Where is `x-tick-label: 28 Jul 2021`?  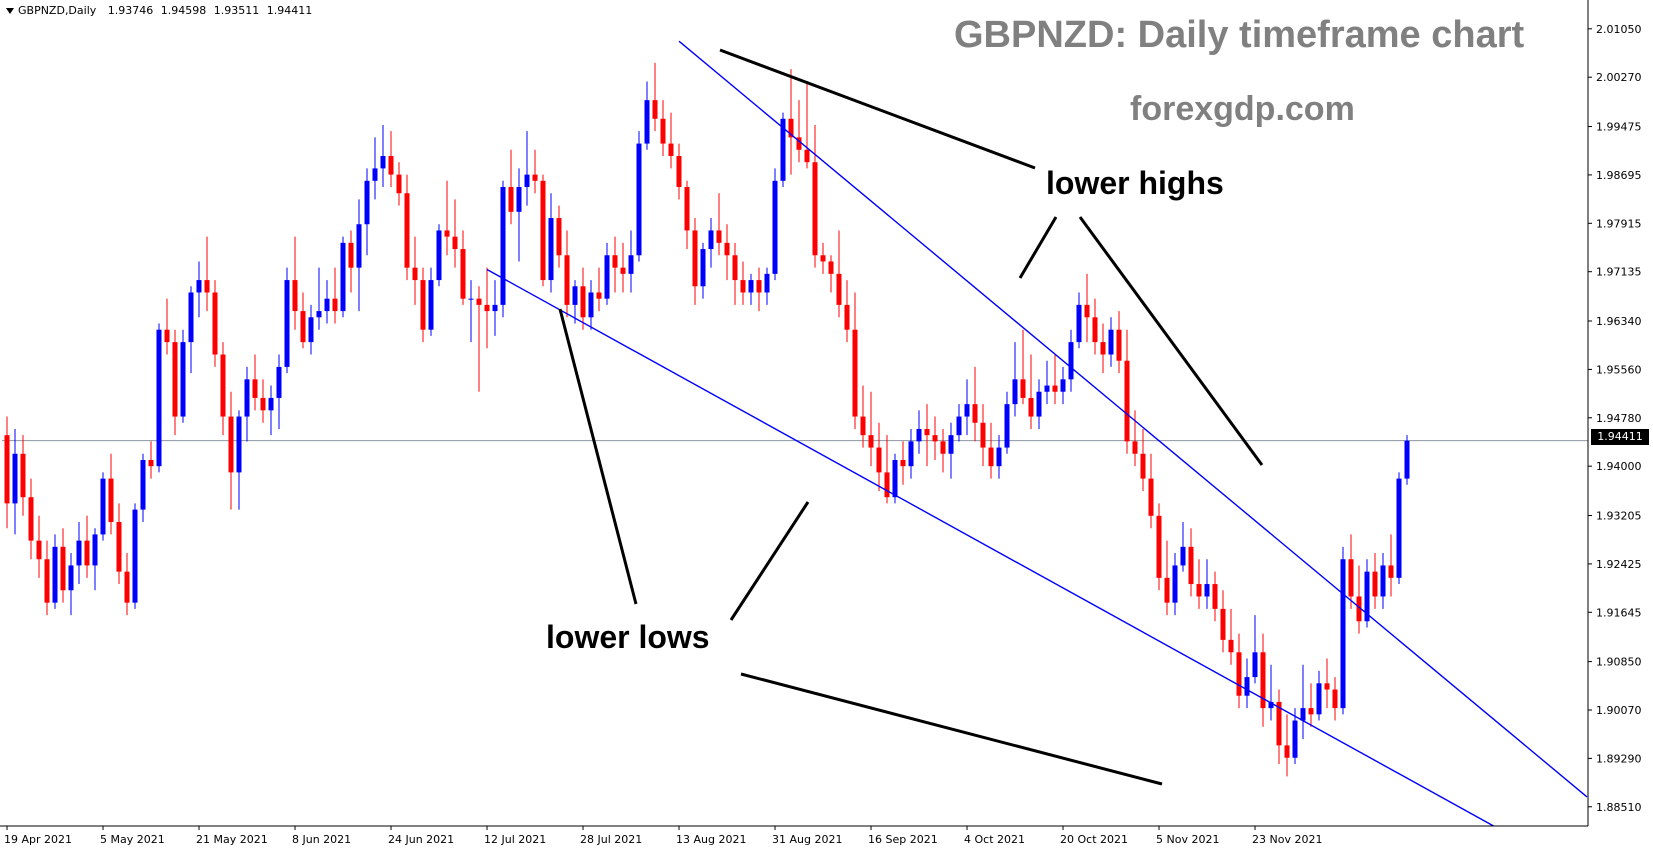 x-tick-label: 28 Jul 2021 is located at coordinates (611, 839).